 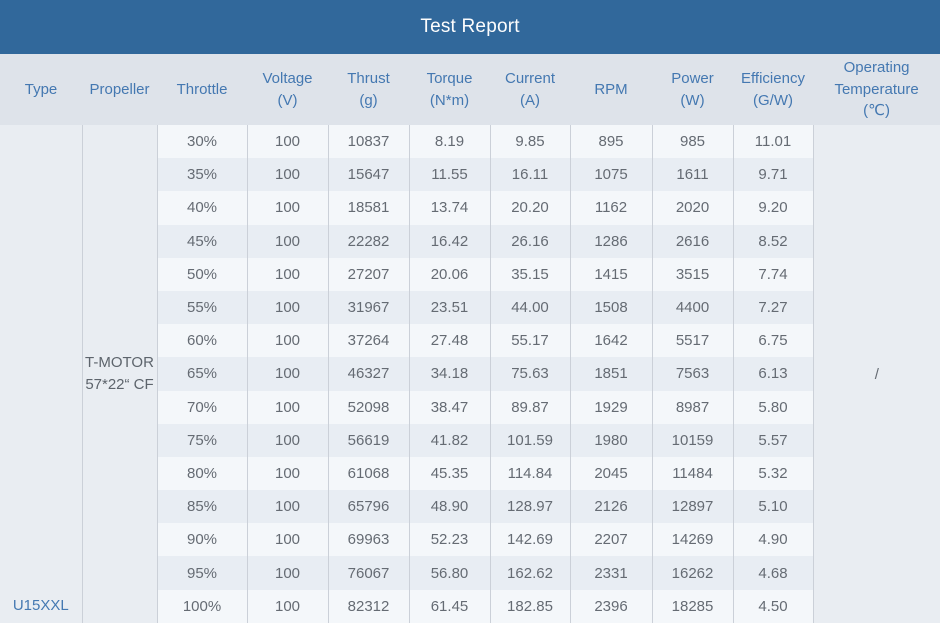 What do you see at coordinates (772, 540) in the screenshot?
I see `efficiency-cell: 4.90` at bounding box center [772, 540].